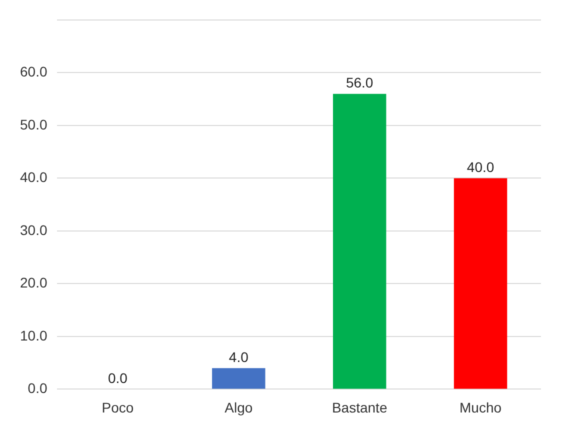  What do you see at coordinates (118, 378) in the screenshot?
I see `data-label: 0.0` at bounding box center [118, 378].